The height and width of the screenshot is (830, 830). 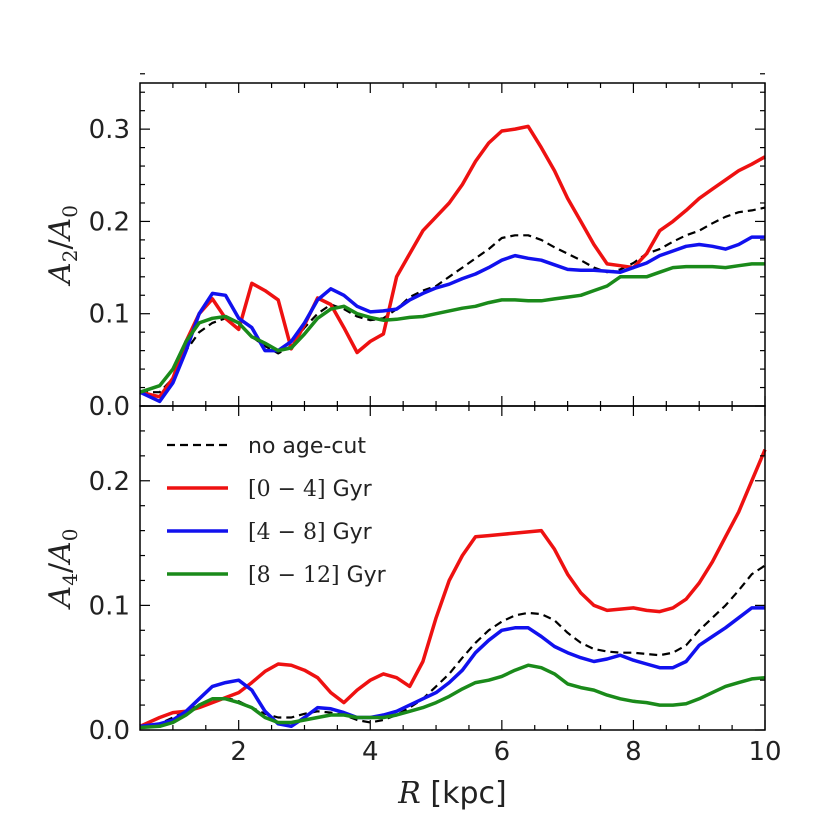 I want to click on x-axis-label-var: R, so click(x=409, y=793).